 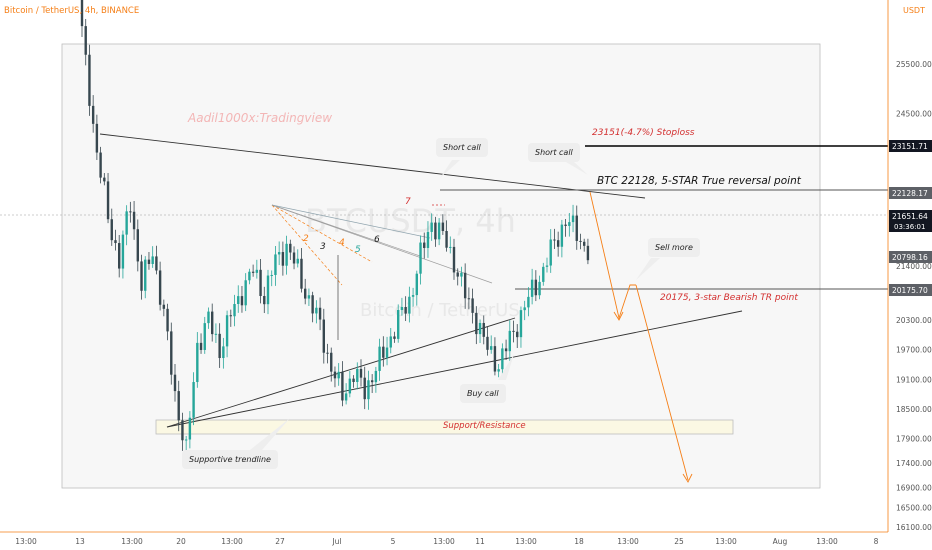 What do you see at coordinates (914, 409) in the screenshot?
I see `y-tick-label: 18500.00` at bounding box center [914, 409].